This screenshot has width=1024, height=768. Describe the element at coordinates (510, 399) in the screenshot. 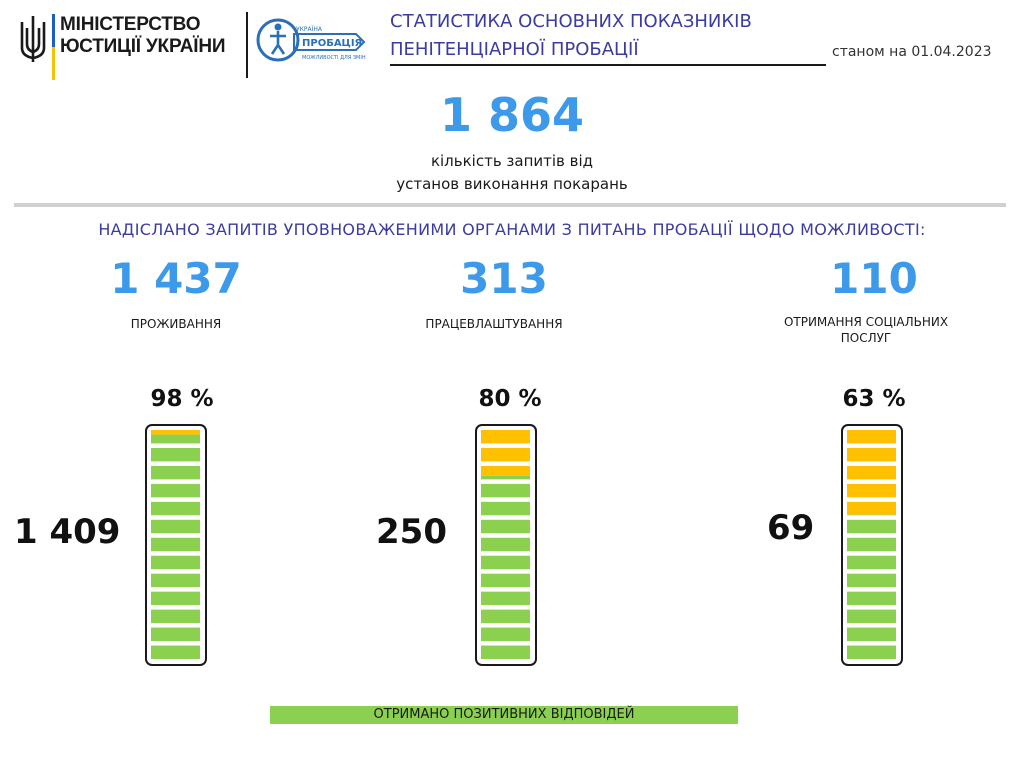

I see `percent-label: 80 %` at that location.